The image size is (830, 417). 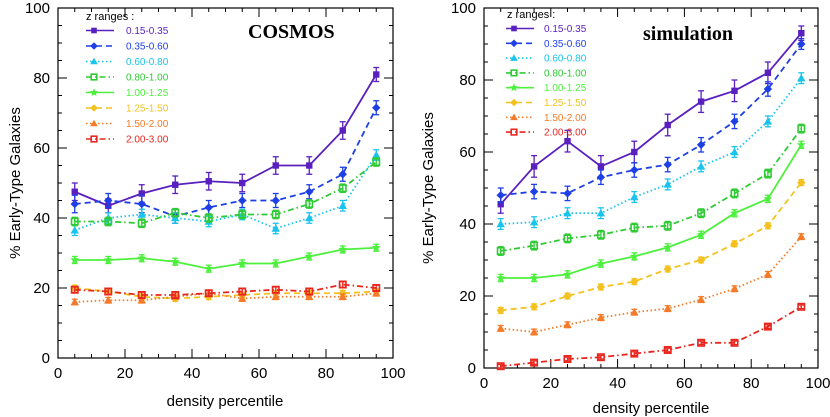 I want to click on panel-title: COSMOS, so click(x=291, y=32).